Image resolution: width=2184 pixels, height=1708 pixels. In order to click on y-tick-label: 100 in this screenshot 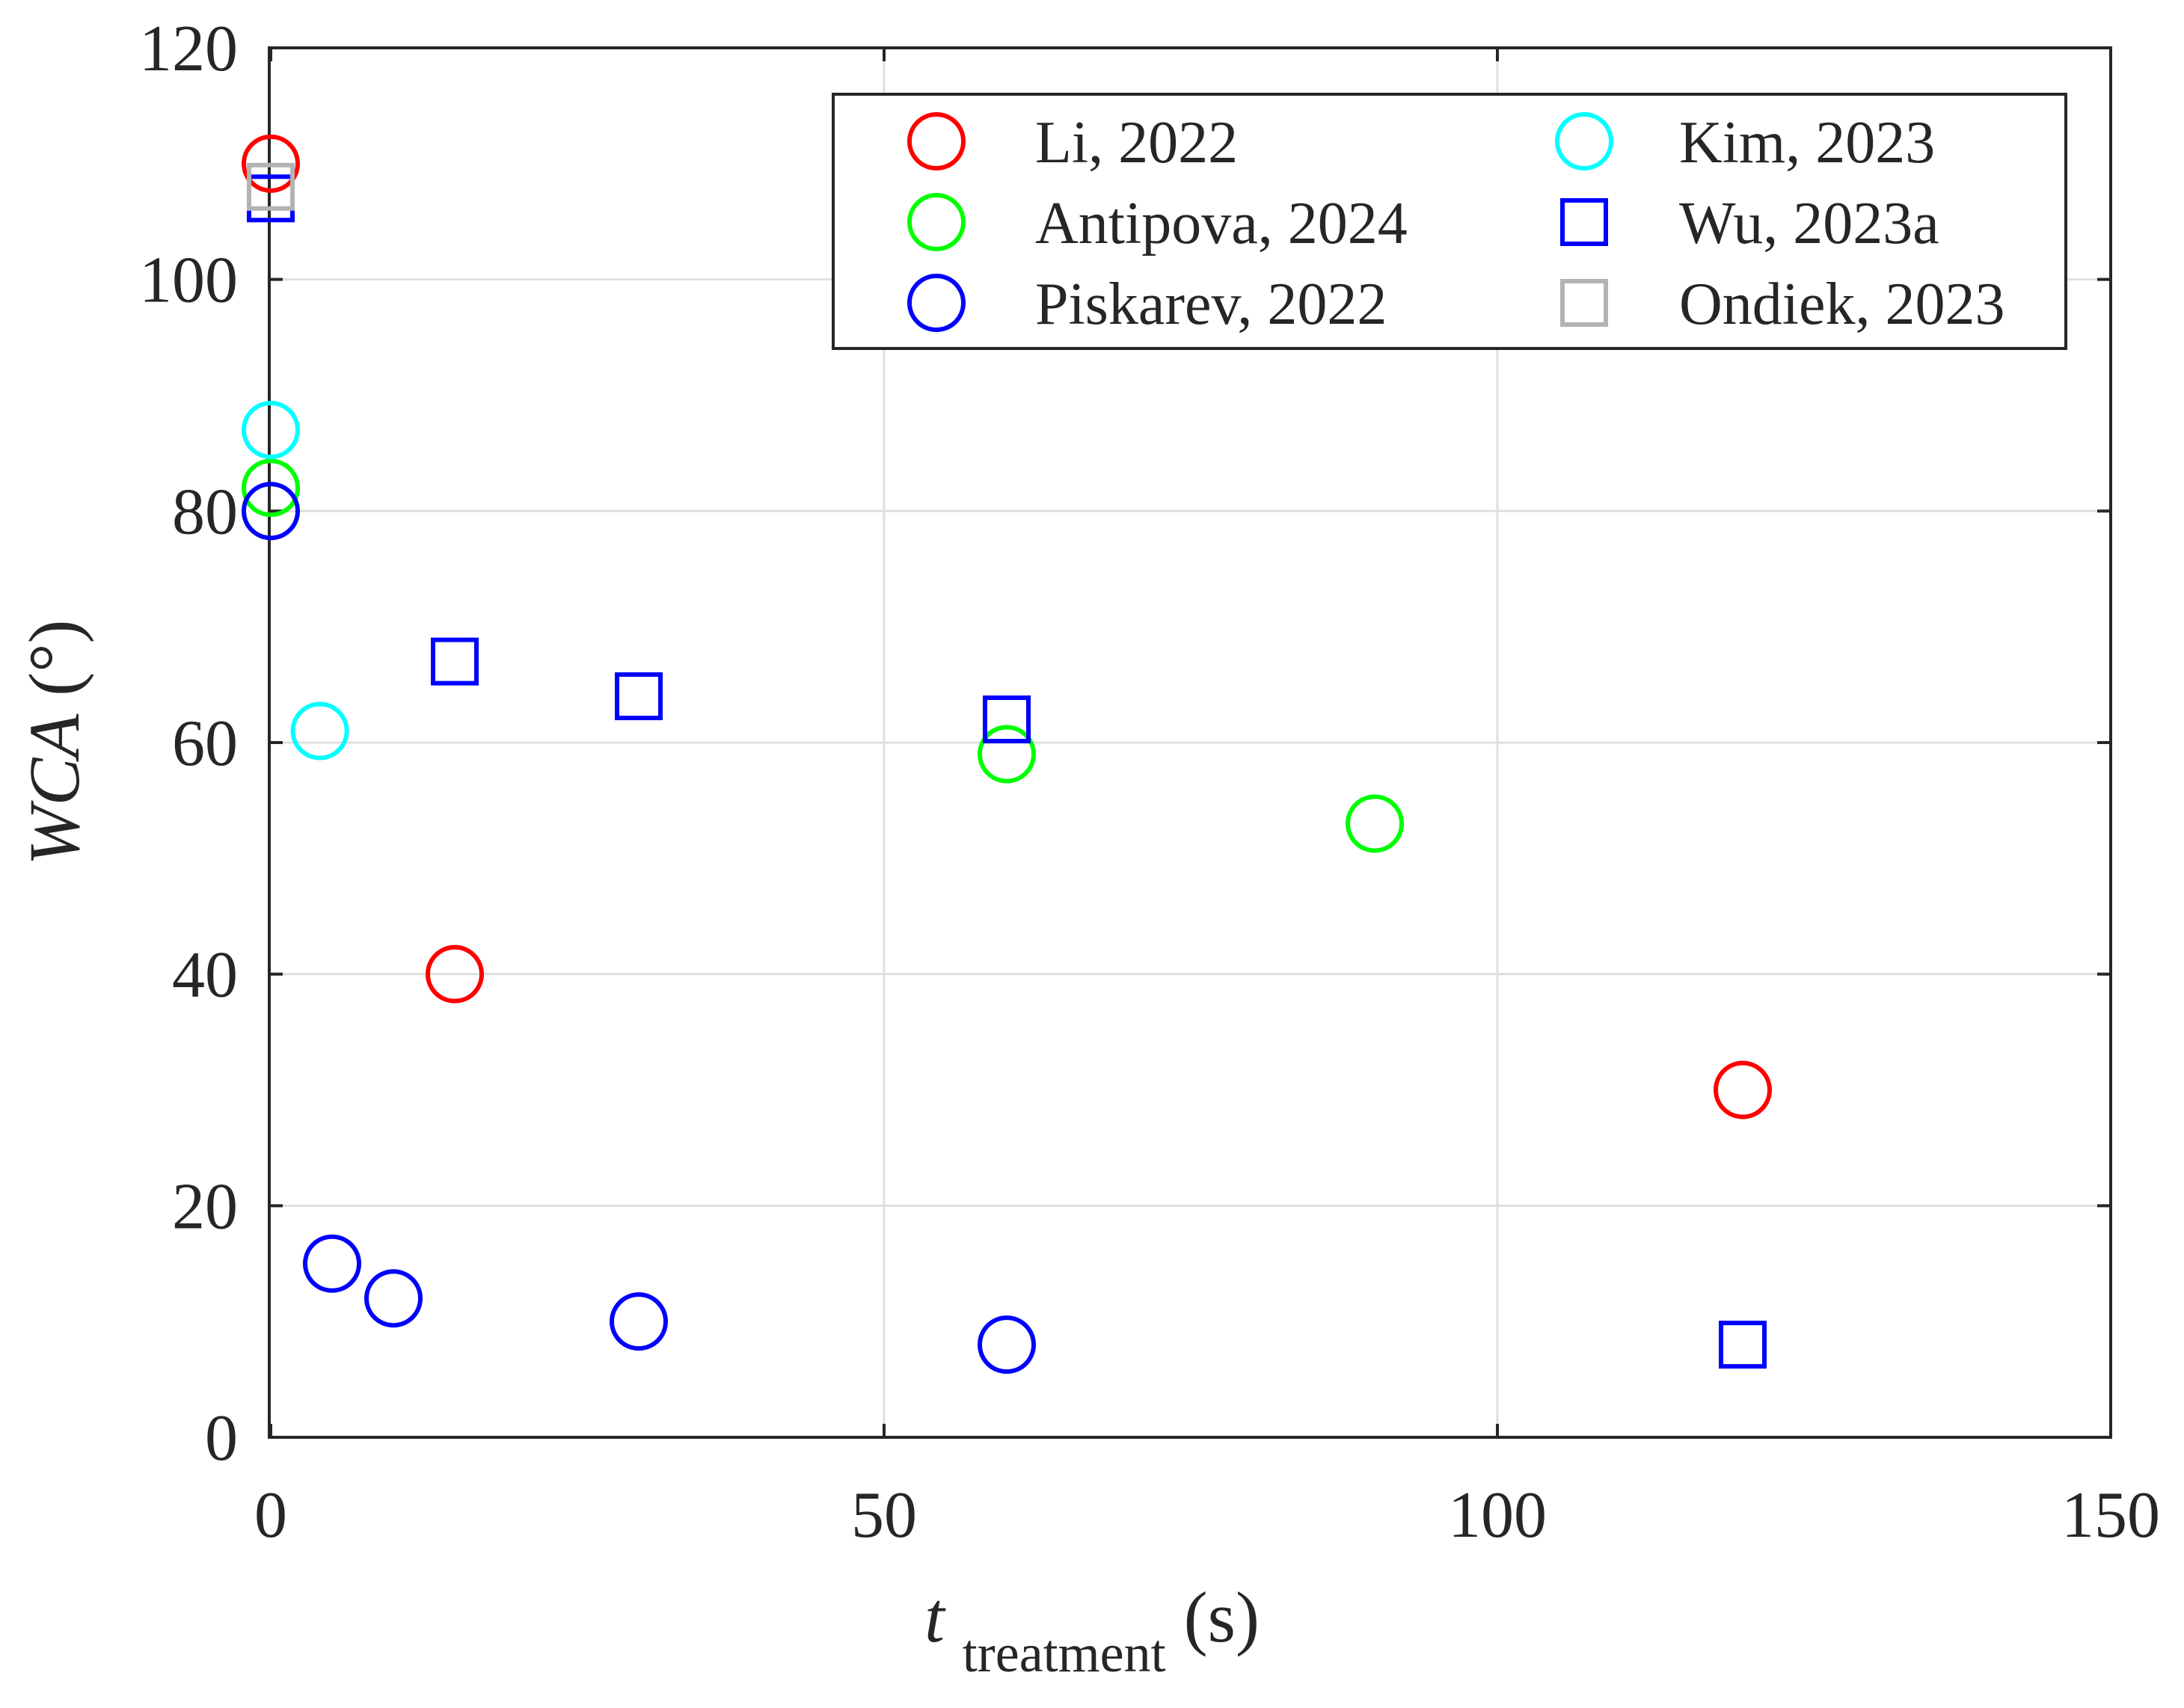, I will do `click(188, 281)`.